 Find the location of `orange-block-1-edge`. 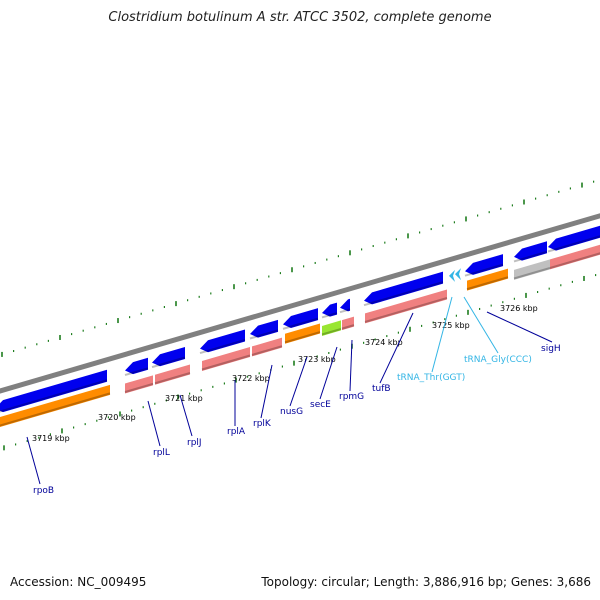

orange-block-1-edge is located at coordinates (55, 409).